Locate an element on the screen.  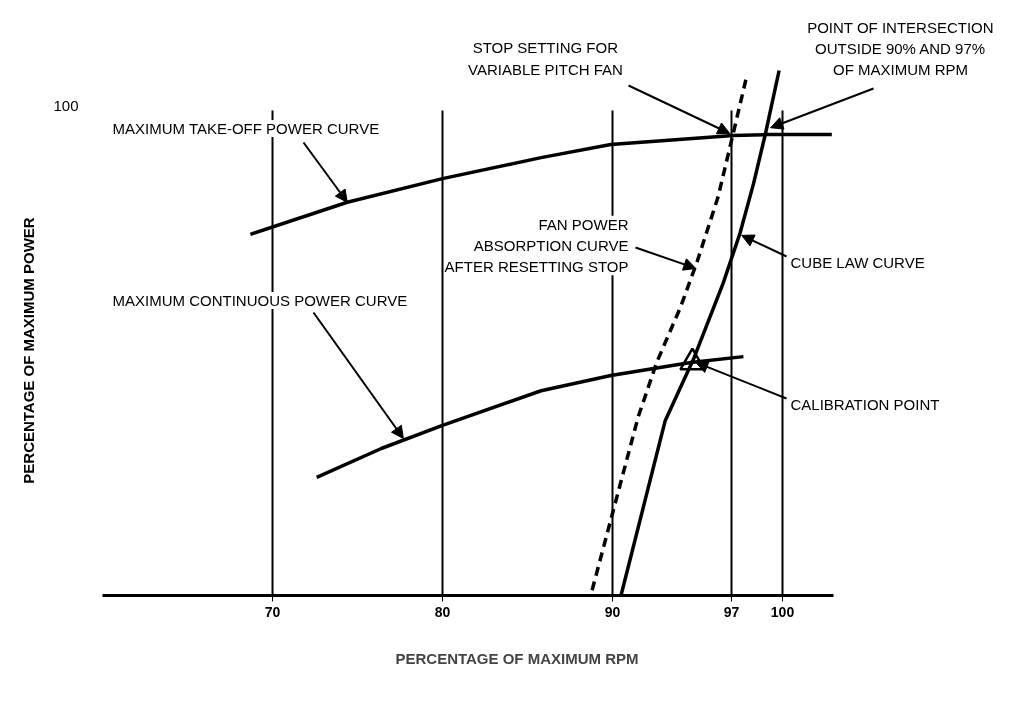
x-tick-label: 70 is located at coordinates (272, 611).